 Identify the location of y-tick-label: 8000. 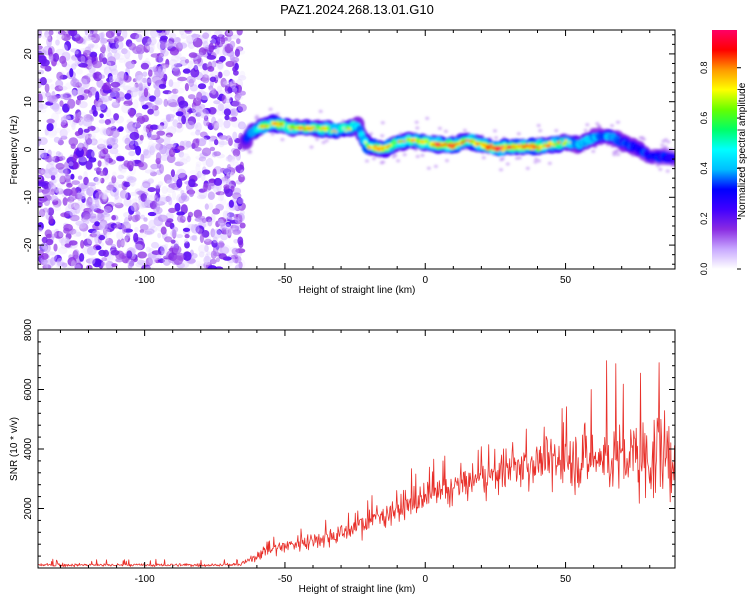
(28, 329).